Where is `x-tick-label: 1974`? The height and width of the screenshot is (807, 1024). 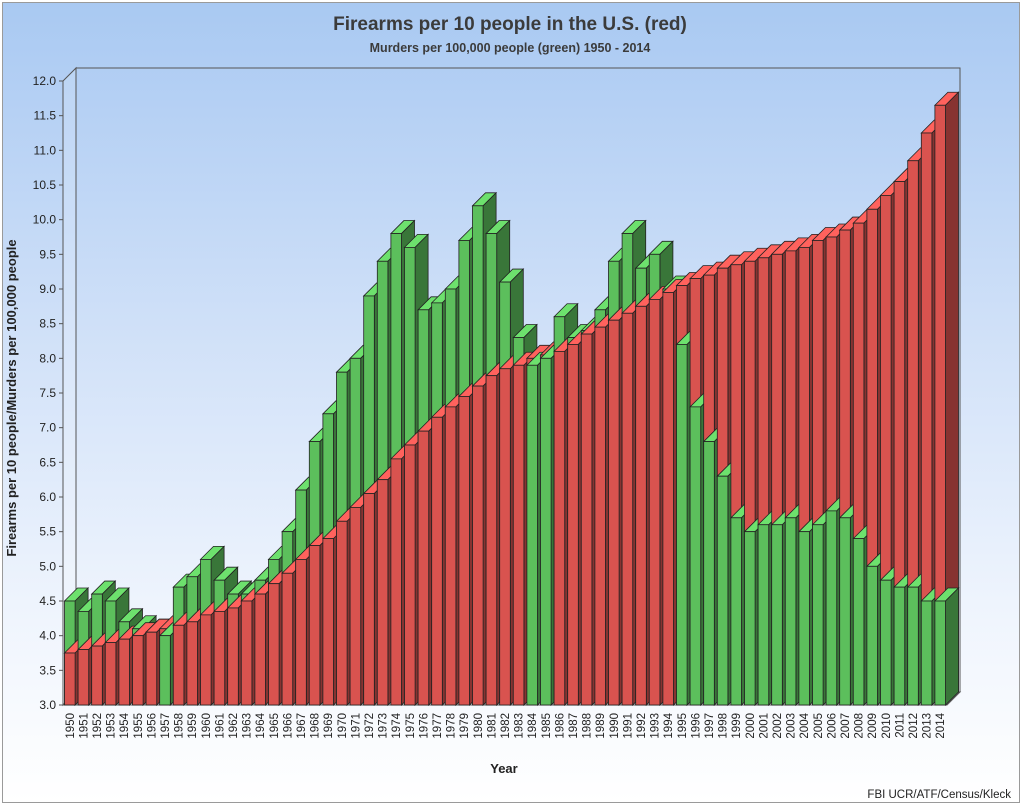 x-tick-label: 1974 is located at coordinates (397, 725).